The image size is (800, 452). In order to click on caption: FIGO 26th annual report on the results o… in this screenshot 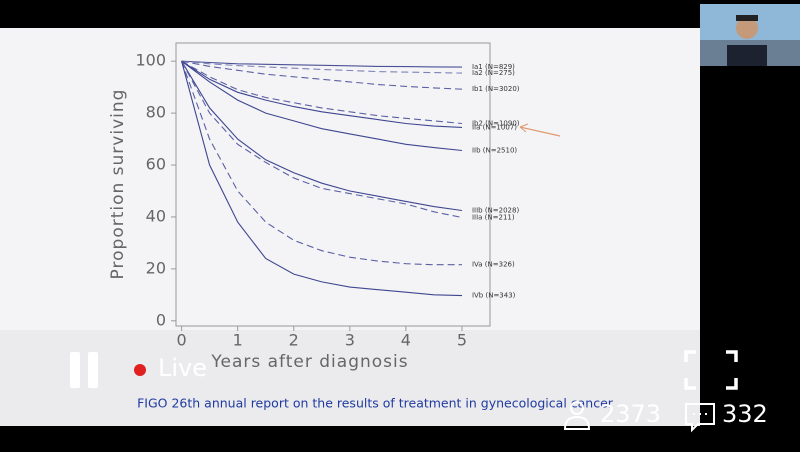, I will do `click(375, 403)`.